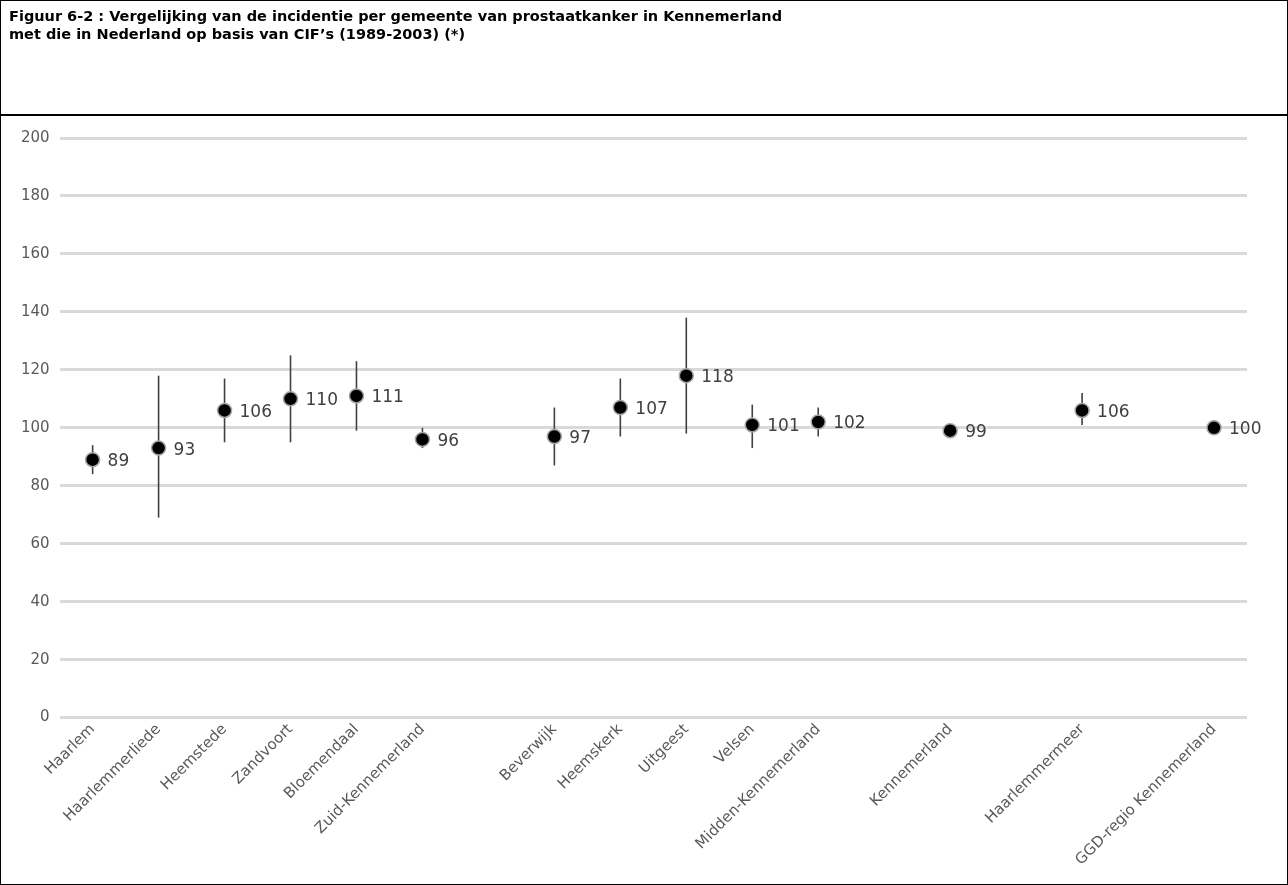  Describe the element at coordinates (45, 716) in the screenshot. I see `y-tick-label: 0` at that location.